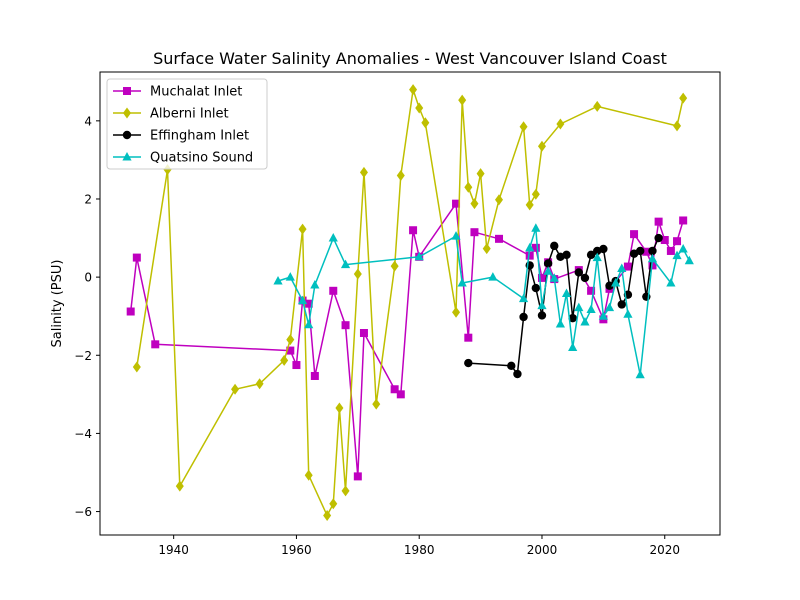 Image resolution: width=800 pixels, height=600 pixels. Describe the element at coordinates (419, 550) in the screenshot. I see `x-tick-label: 1980` at that location.